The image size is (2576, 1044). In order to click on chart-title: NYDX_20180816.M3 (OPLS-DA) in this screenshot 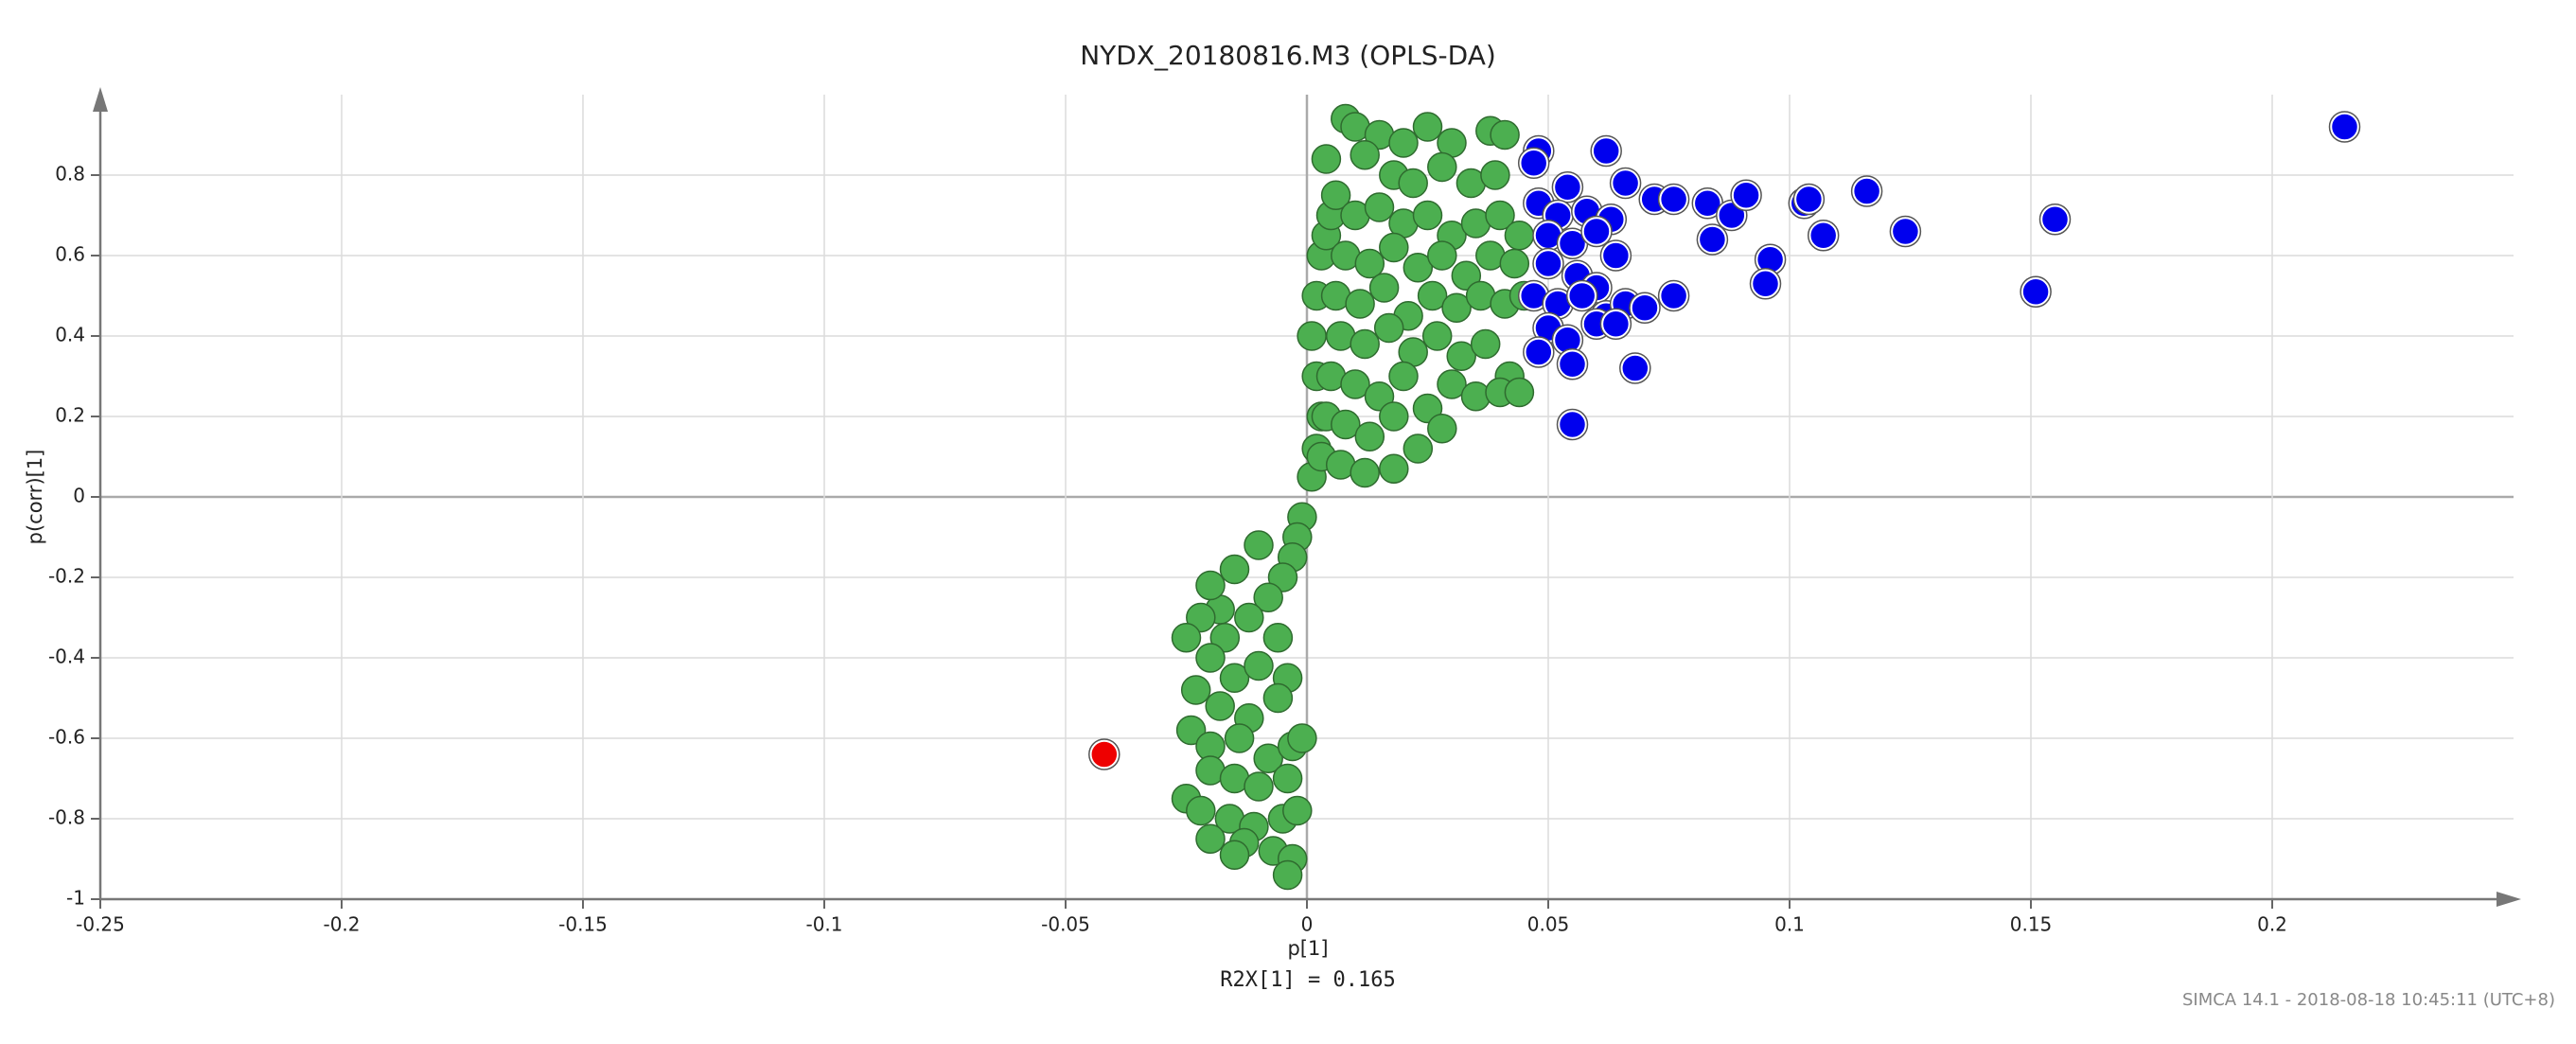, I will do `click(1288, 55)`.